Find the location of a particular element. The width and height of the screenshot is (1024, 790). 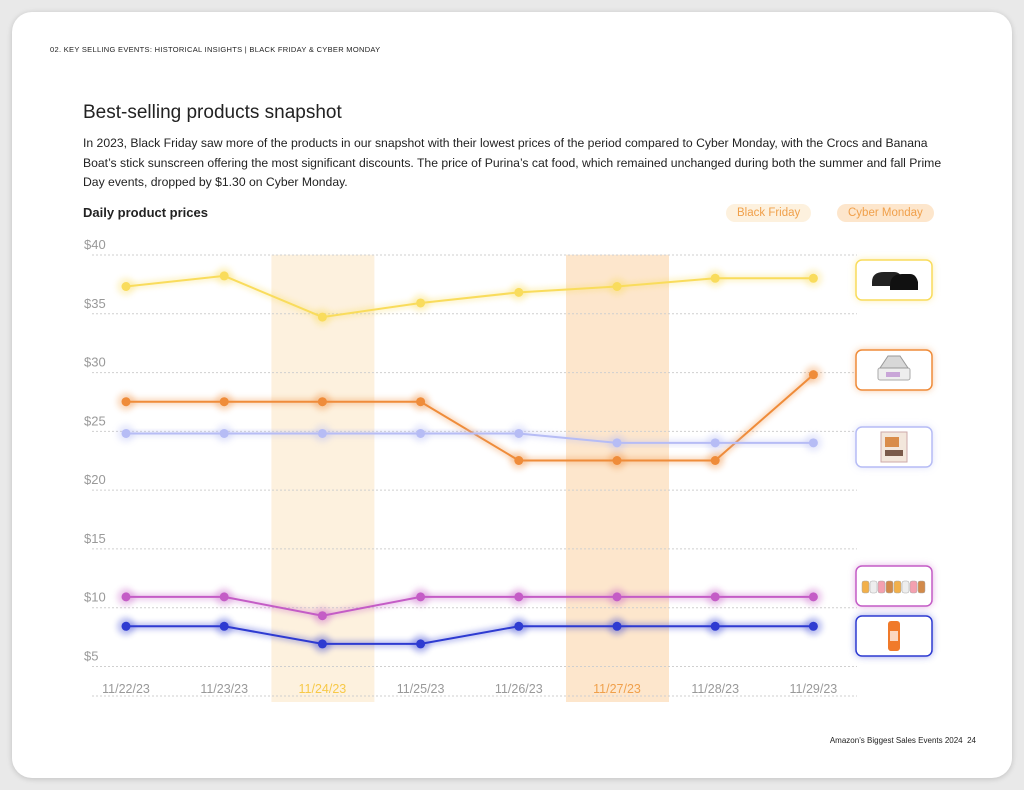

page-number: 24 is located at coordinates (971, 740).